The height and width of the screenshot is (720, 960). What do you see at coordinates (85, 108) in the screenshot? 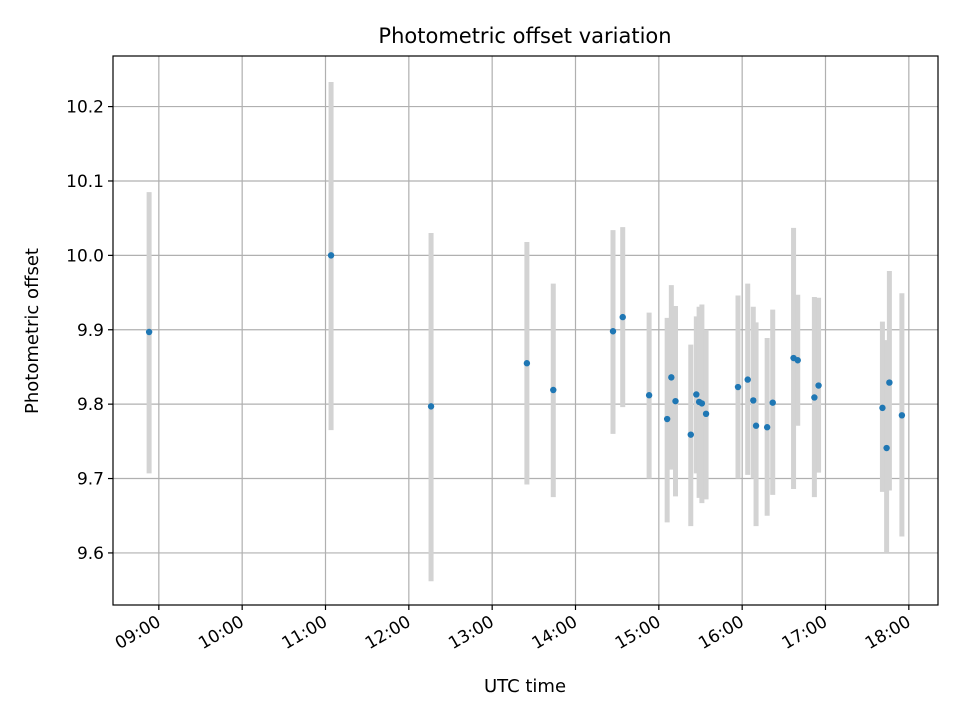
I see `y-tick-label-6: 10.2` at bounding box center [85, 108].